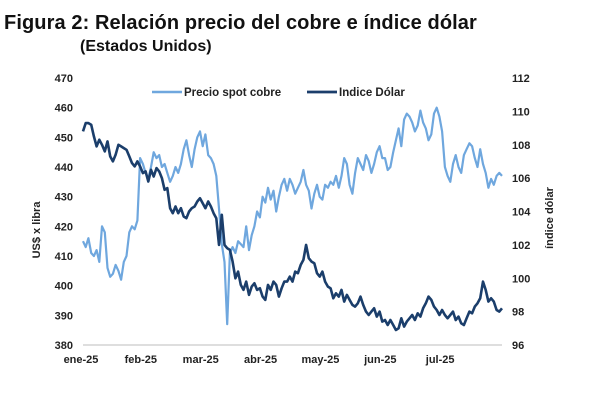 Image resolution: width=600 pixels, height=402 pixels. What do you see at coordinates (141, 360) in the screenshot?
I see `x-tick-label: feb-25` at bounding box center [141, 360].